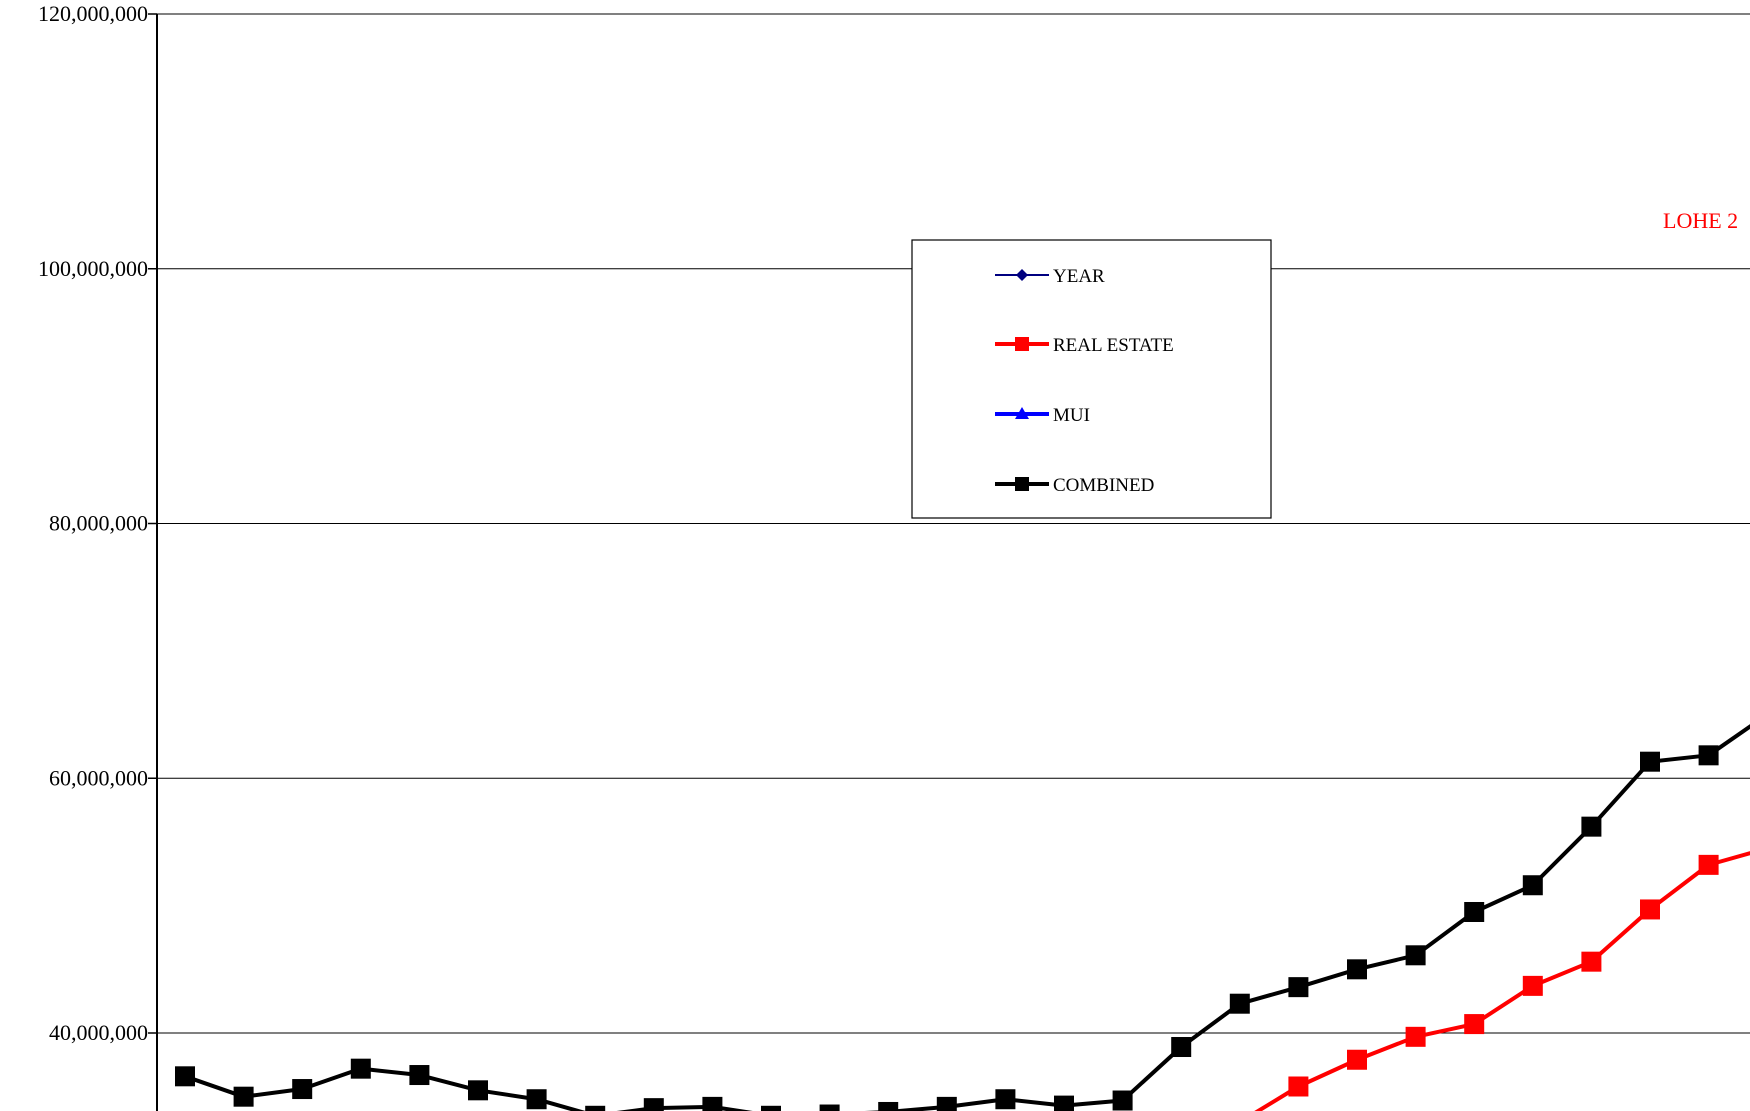 The image size is (1750, 1111). I want to click on legend-item-mui: MUI, so click(1042, 415).